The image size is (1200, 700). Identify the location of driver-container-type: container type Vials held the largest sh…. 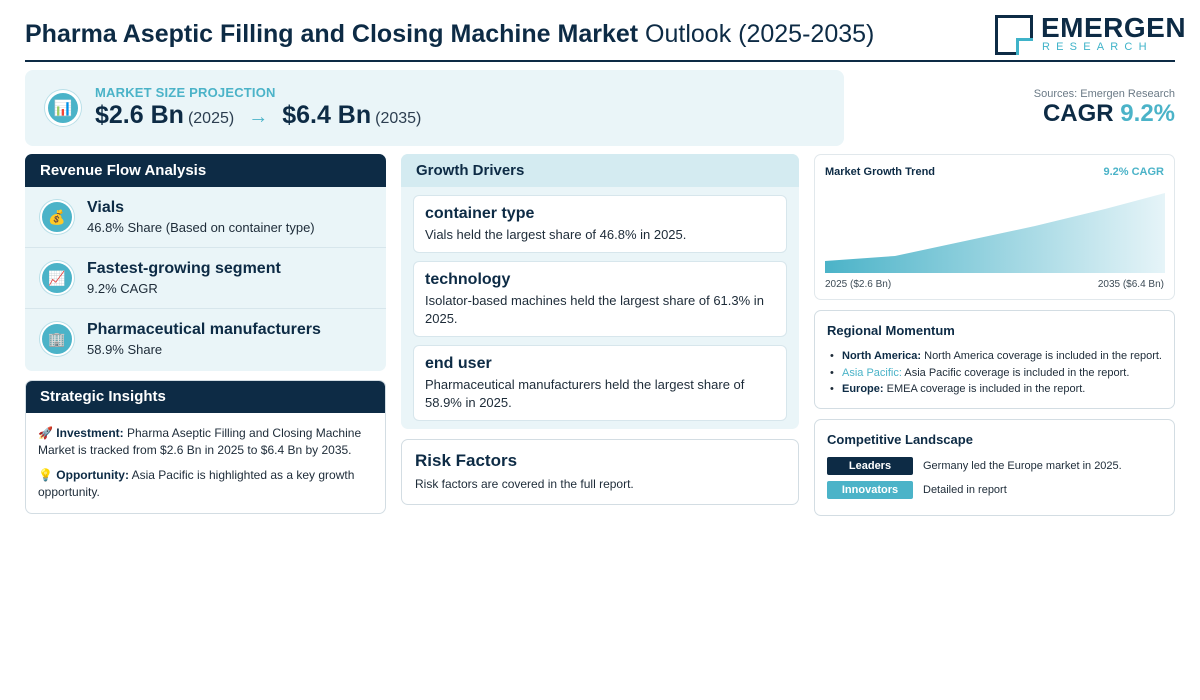
(600, 224).